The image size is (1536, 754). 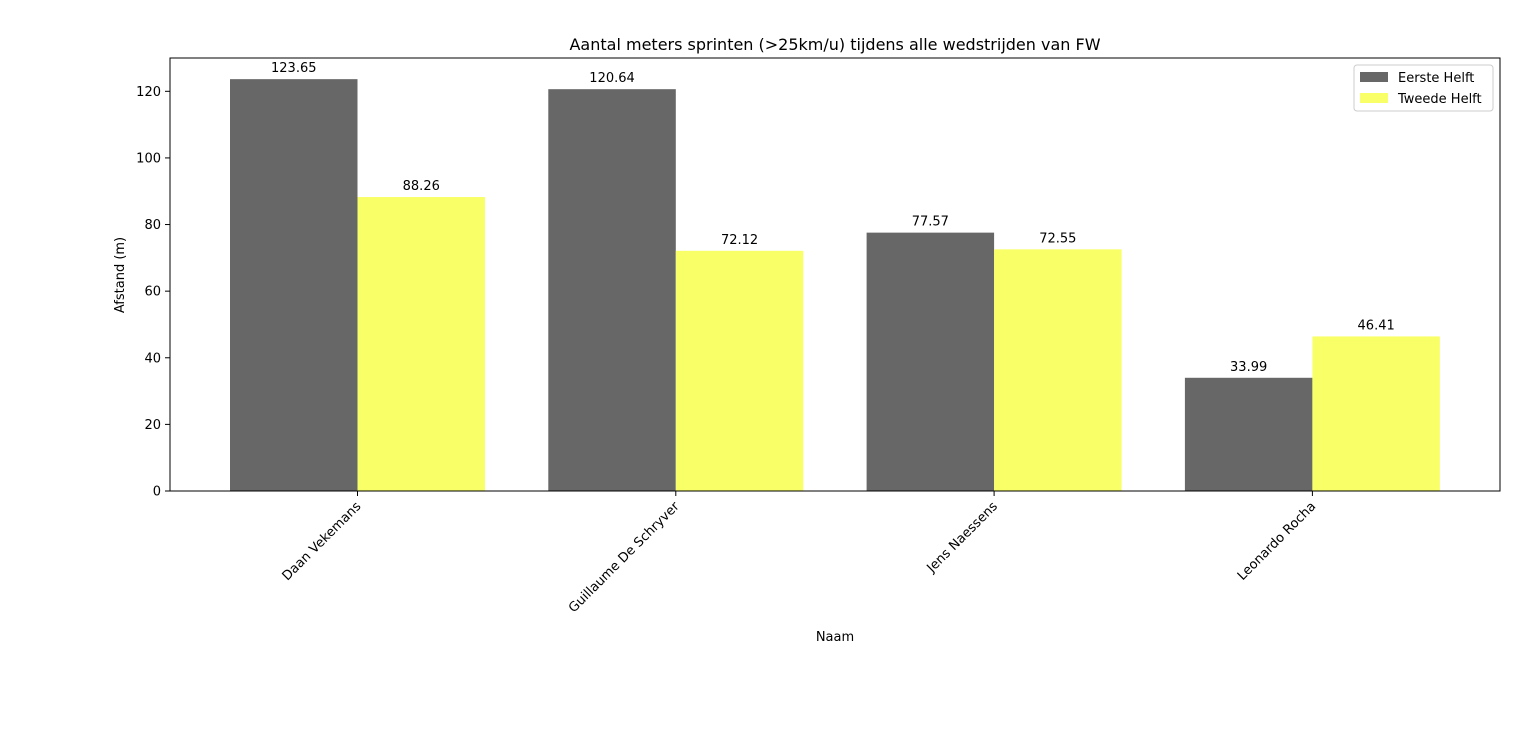 What do you see at coordinates (930, 222) in the screenshot?
I see `data-label: 77.57` at bounding box center [930, 222].